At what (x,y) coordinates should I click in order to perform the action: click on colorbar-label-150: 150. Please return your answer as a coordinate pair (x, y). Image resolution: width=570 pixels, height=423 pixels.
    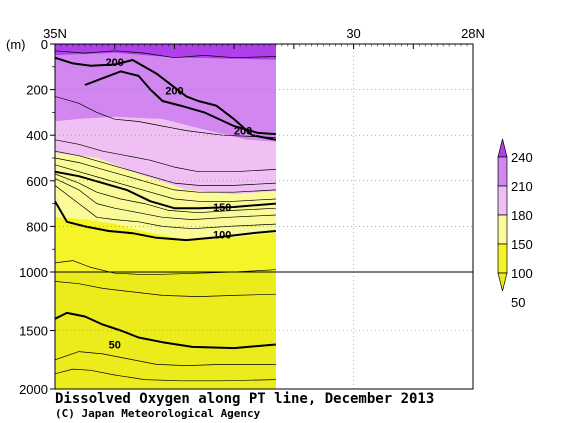
    Looking at the image, I should click on (522, 244).